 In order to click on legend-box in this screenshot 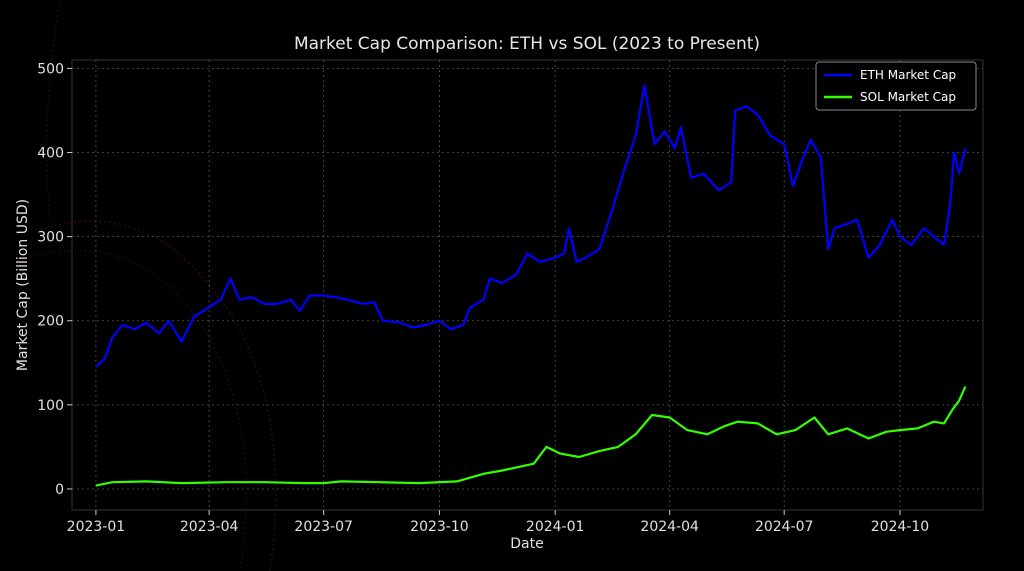, I will do `click(896, 86)`.